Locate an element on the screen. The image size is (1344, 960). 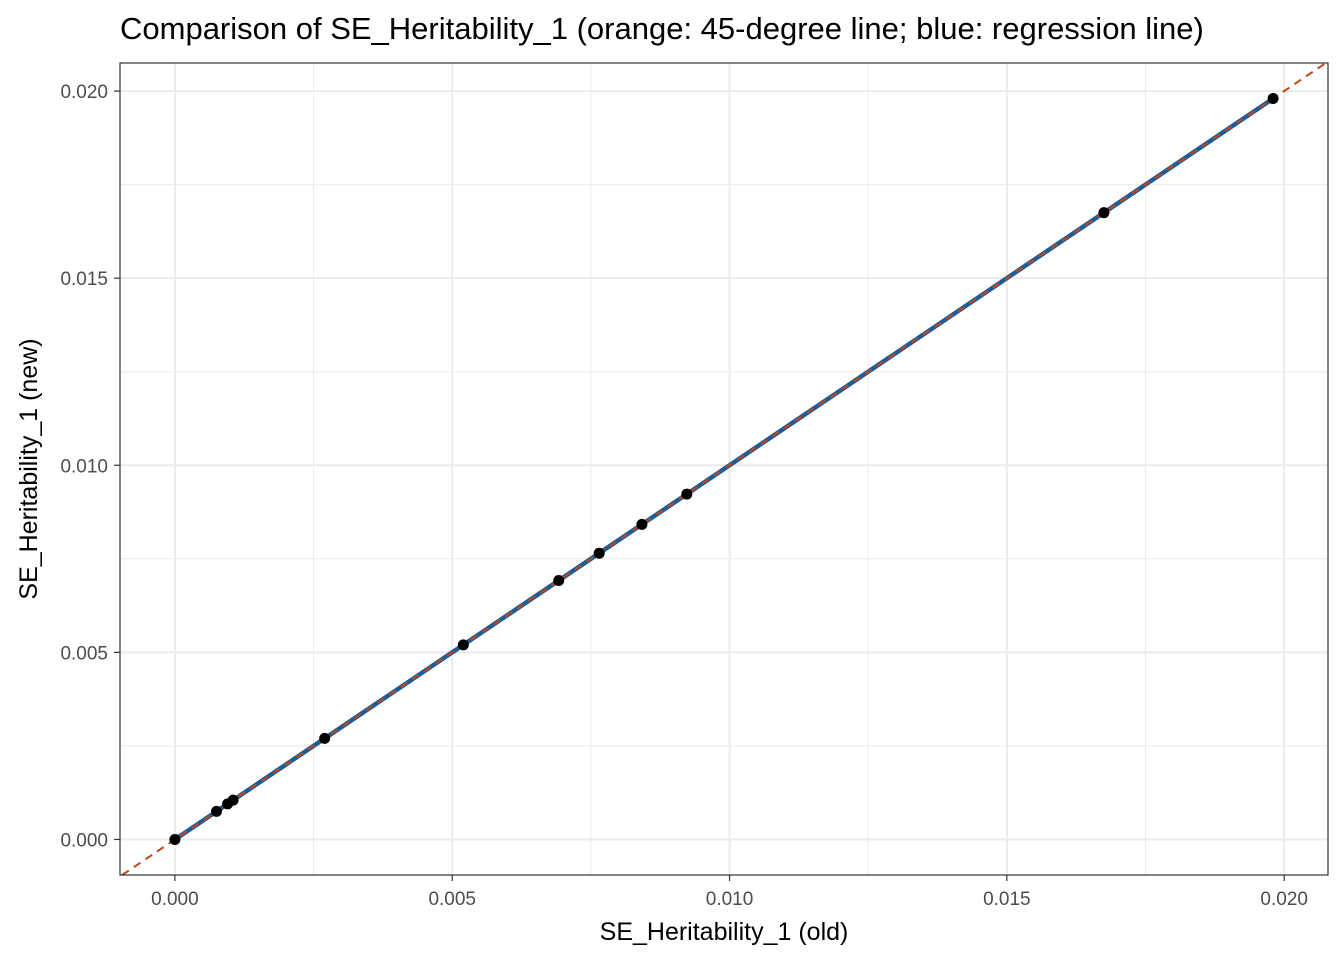
y-tick-label: 0.010 is located at coordinates (84, 466).